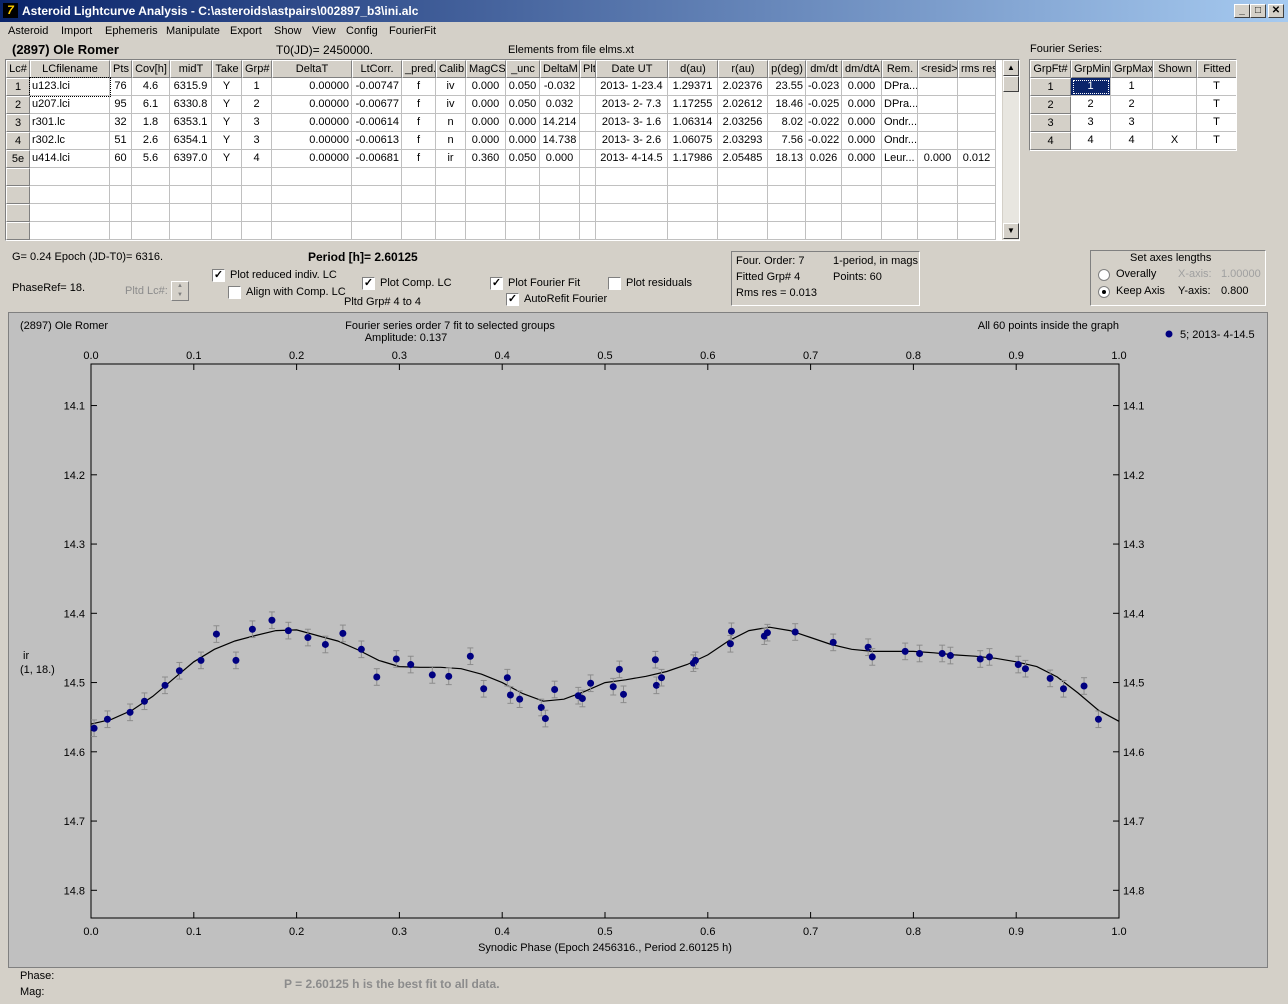  I want to click on lc-column-header: LCfilename, so click(70, 69).